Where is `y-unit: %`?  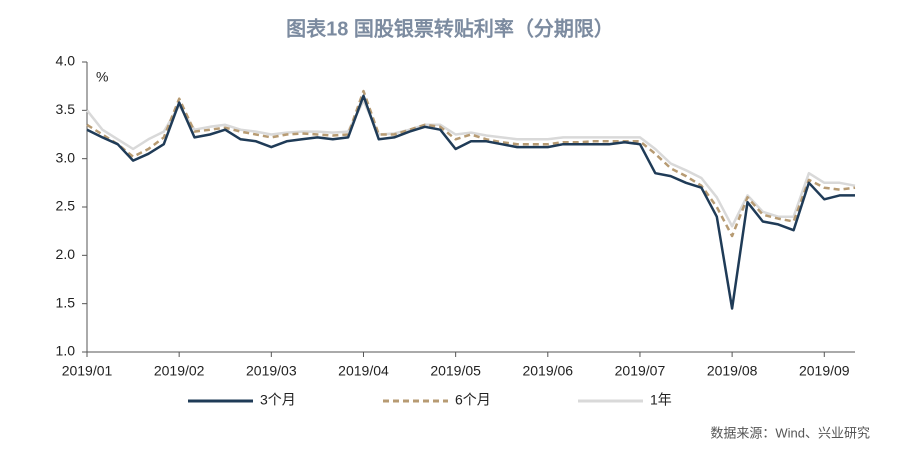 y-unit: % is located at coordinates (102, 77).